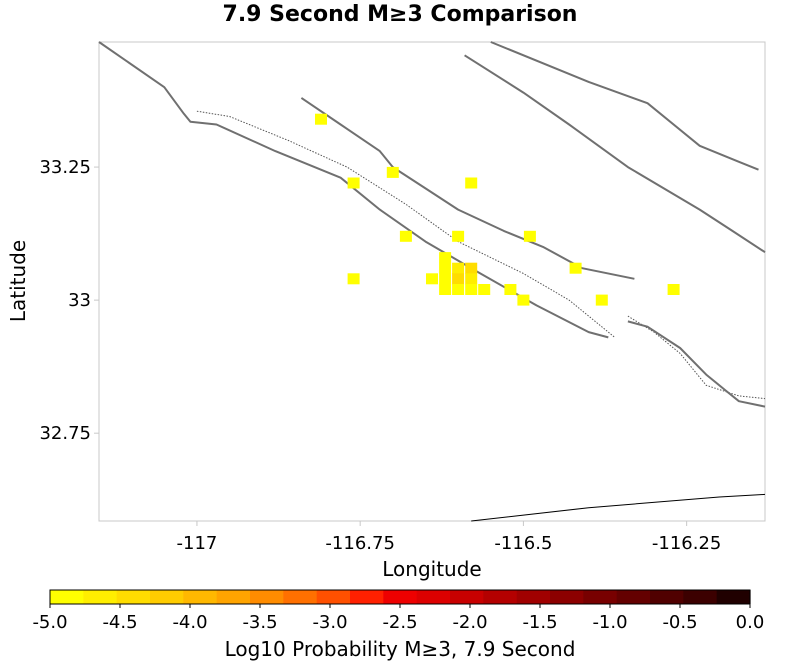  I want to click on y-axis-ticks: 33.25 33 32.75, so click(69, 300).